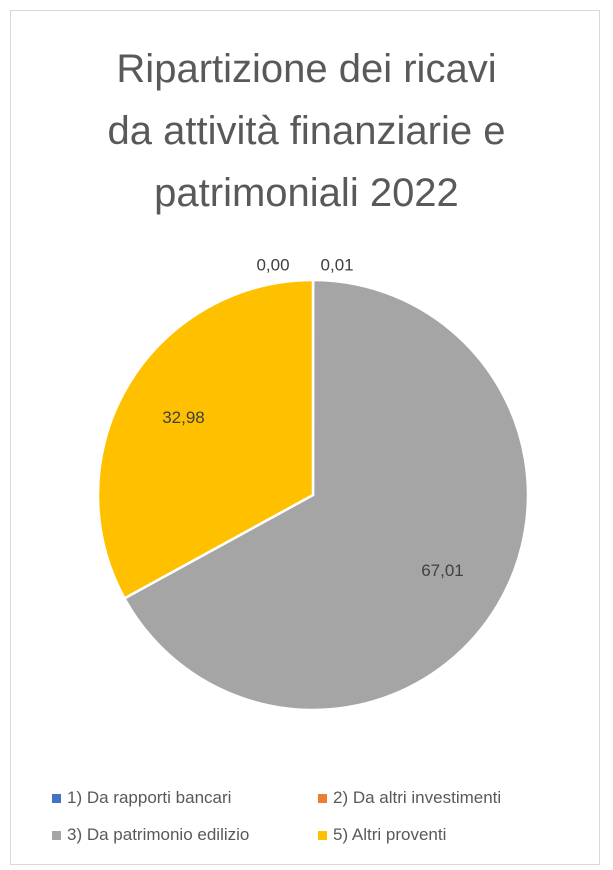 This screenshot has height=870, width=613. What do you see at coordinates (306, 69) in the screenshot?
I see `chart-title-line-1: Ripartizione dei ricavi` at bounding box center [306, 69].